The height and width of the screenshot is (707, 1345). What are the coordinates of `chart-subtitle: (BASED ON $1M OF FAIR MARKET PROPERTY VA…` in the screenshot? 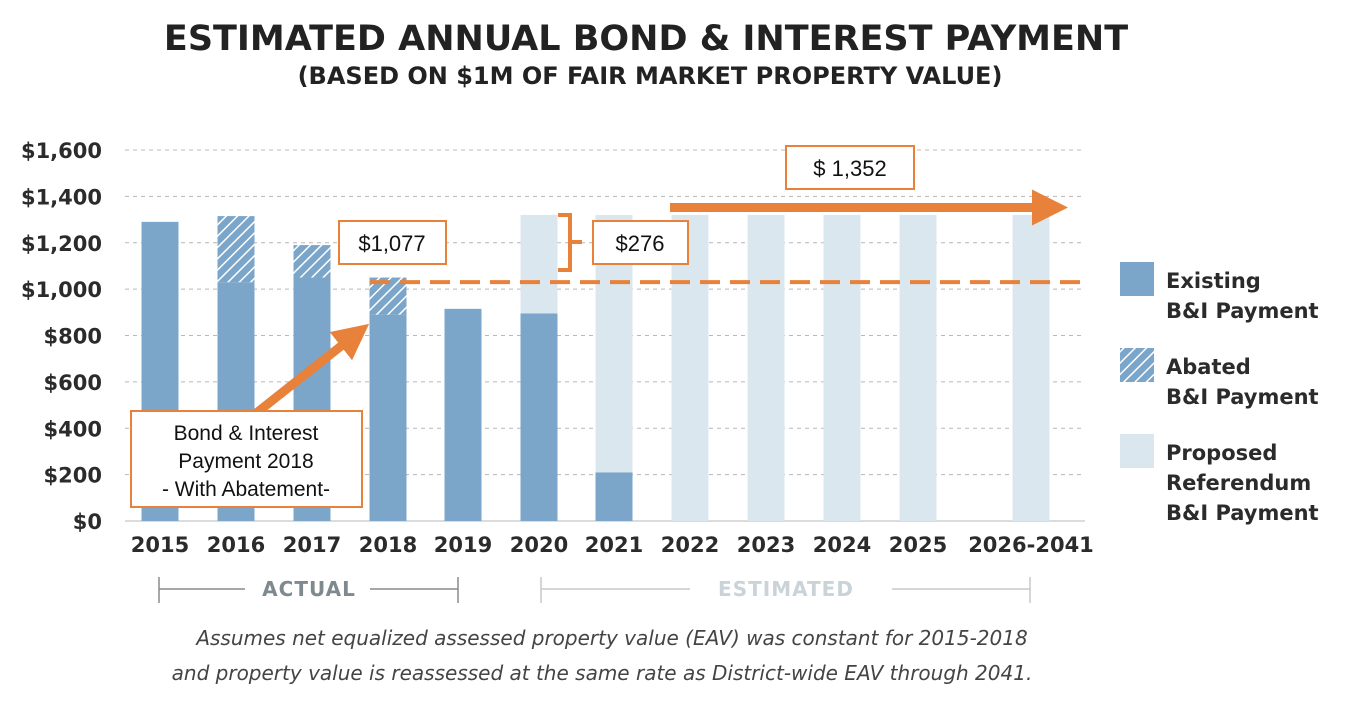 It's located at (650, 76).